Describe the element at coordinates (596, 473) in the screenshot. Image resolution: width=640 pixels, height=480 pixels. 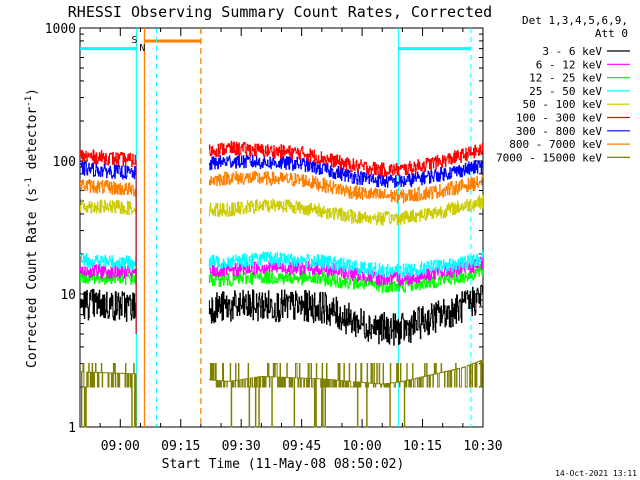
I see `timestamp: 14-Oct-2021 13:11` at that location.